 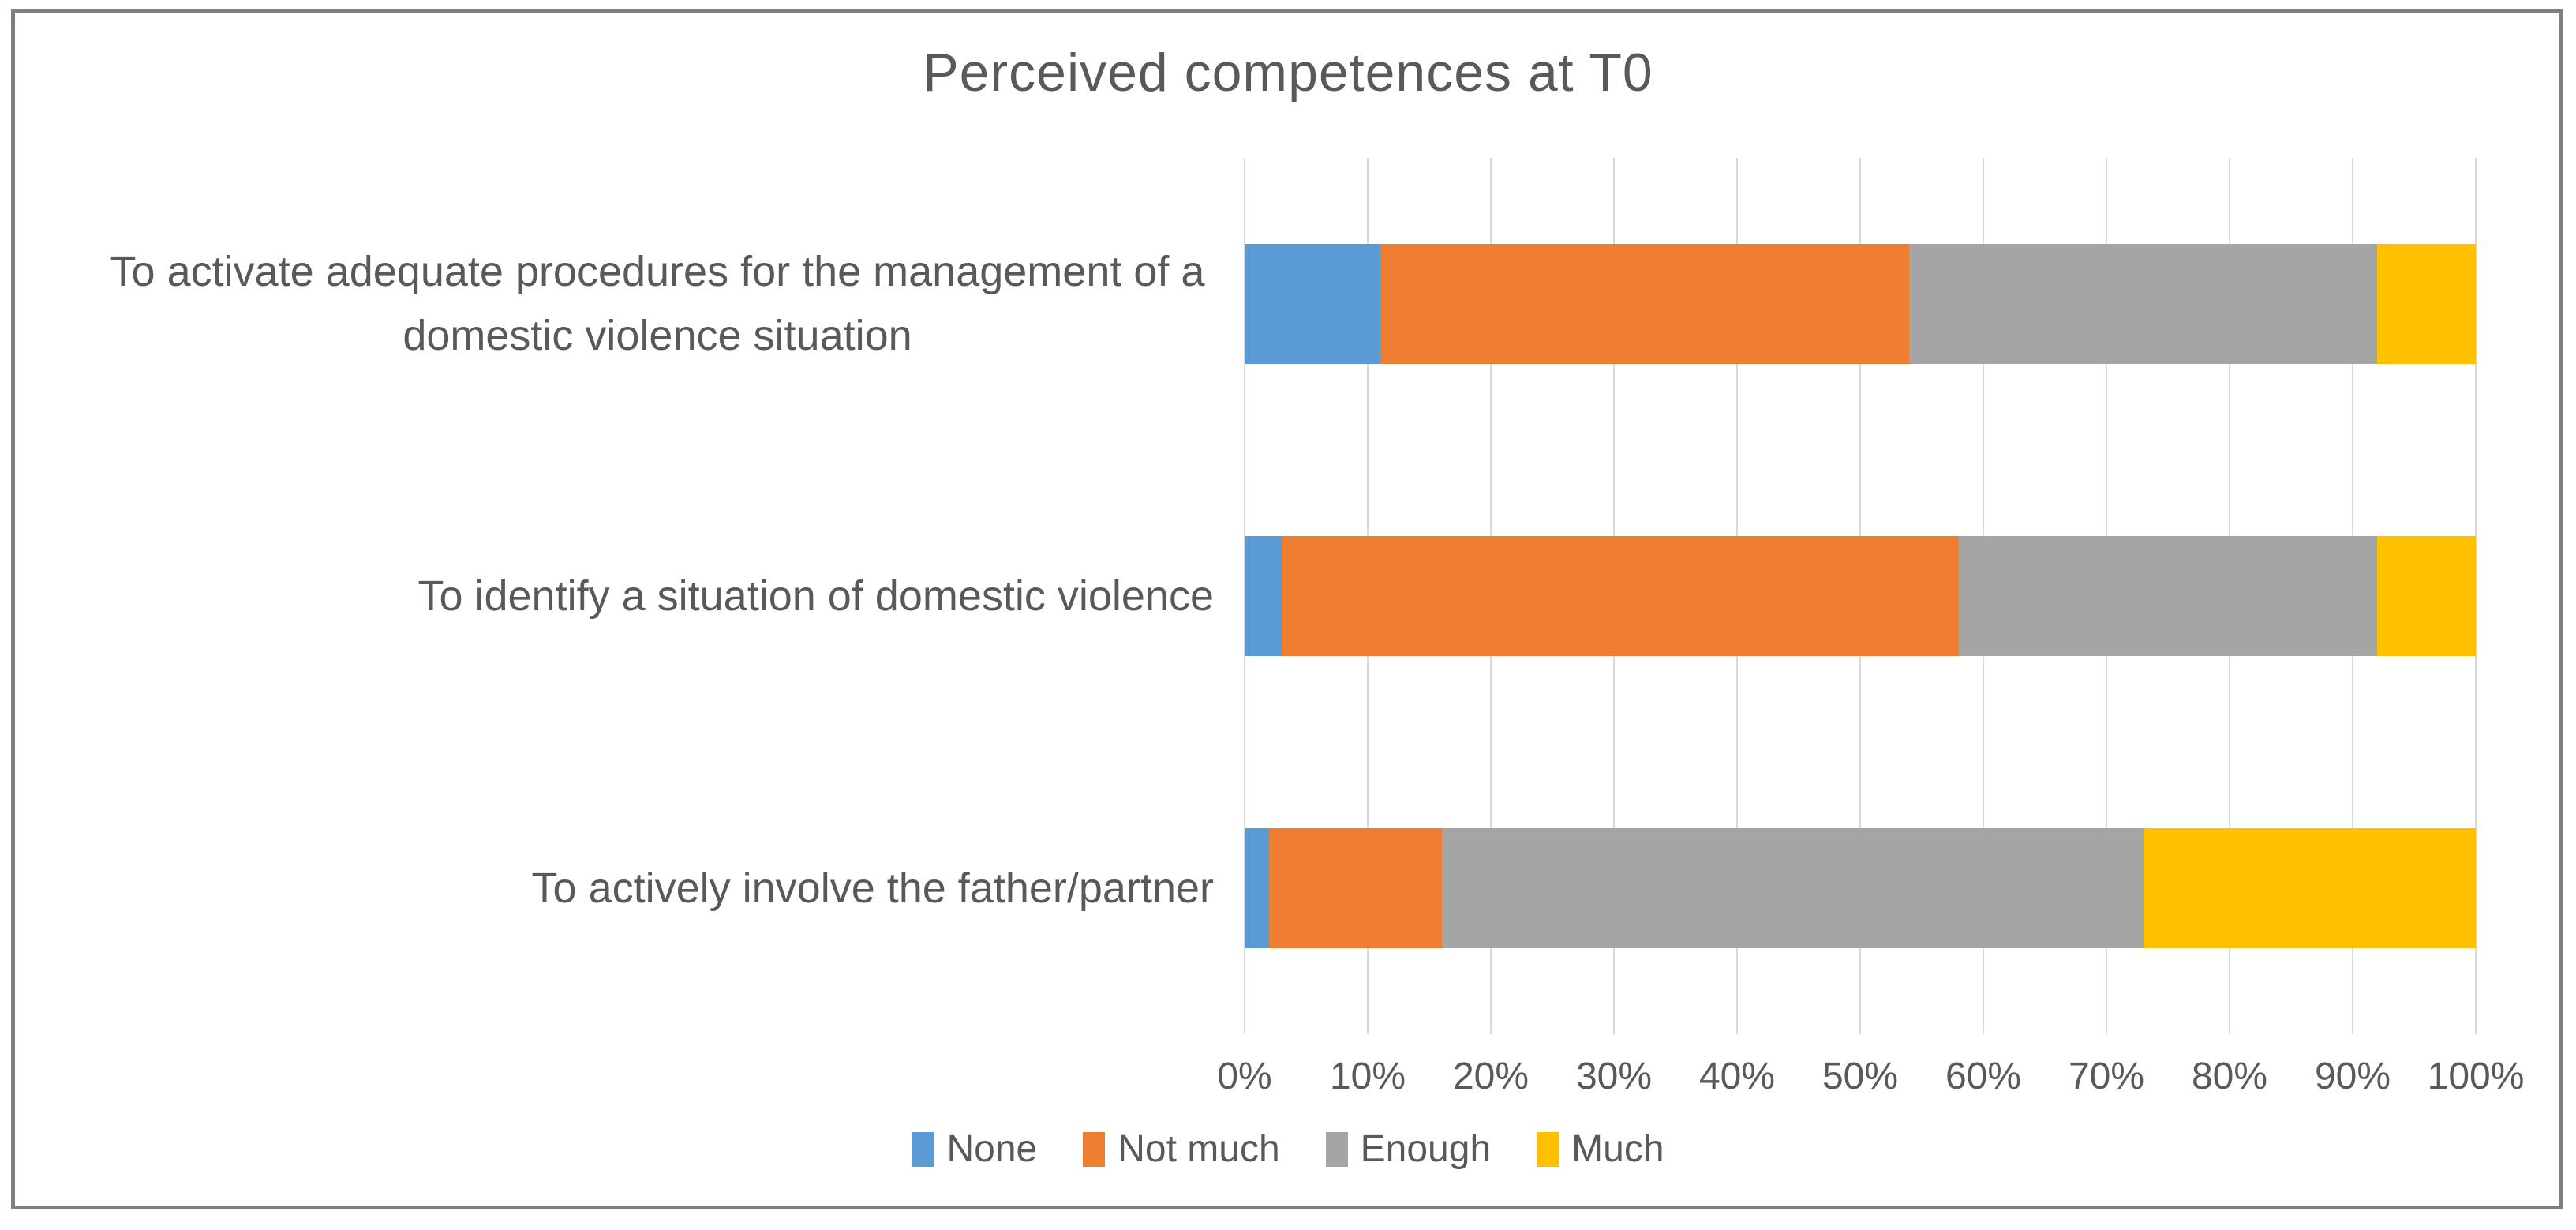 What do you see at coordinates (1244, 1076) in the screenshot?
I see `x-axis-tick-label: 0%` at bounding box center [1244, 1076].